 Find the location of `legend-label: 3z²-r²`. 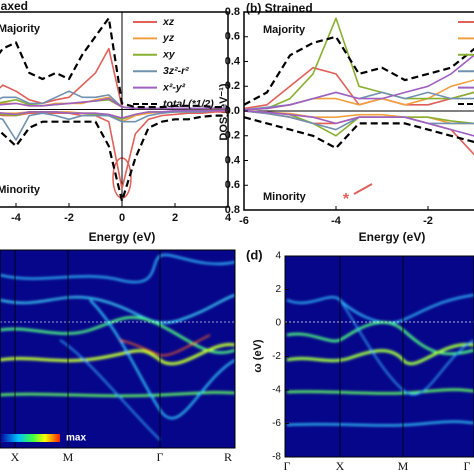

legend-label: 3z²-r² is located at coordinates (176, 71).